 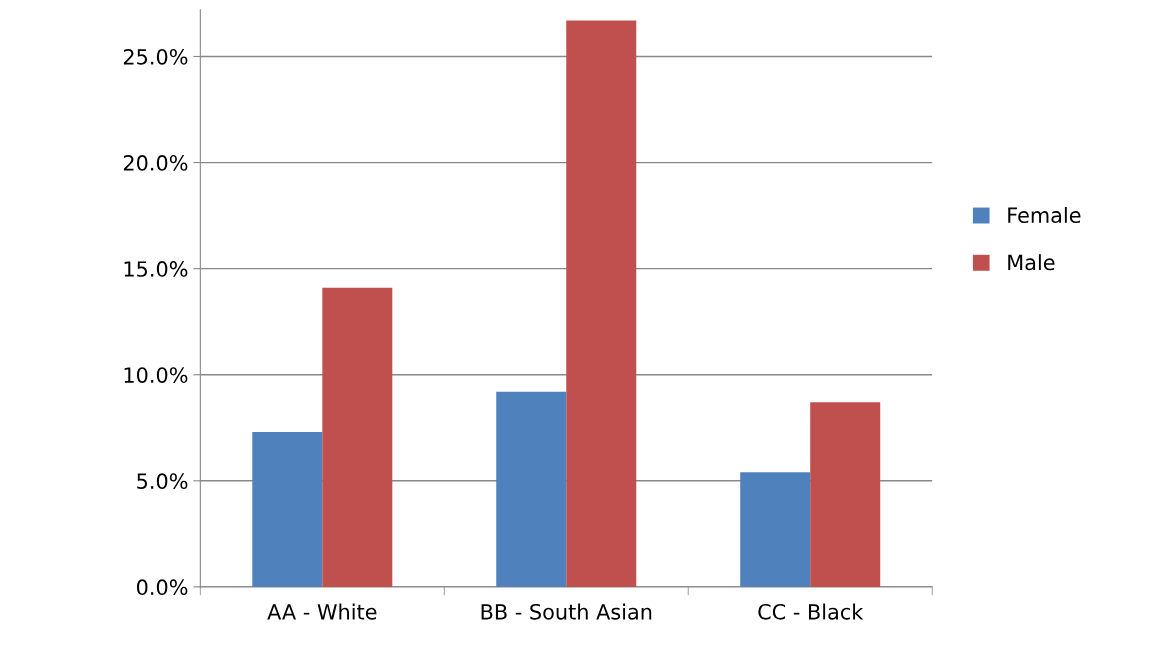 I want to click on legend-label: Female, so click(x=1044, y=215).